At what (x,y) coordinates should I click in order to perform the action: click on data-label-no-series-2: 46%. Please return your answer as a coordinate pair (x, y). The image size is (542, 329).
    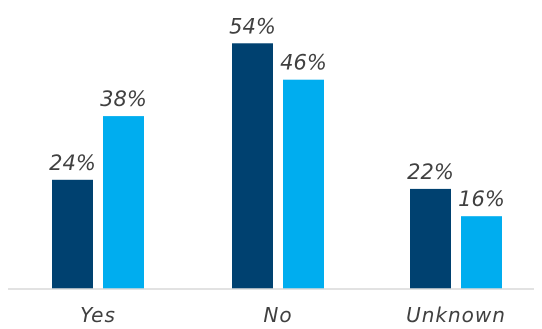
    Looking at the image, I should click on (303, 63).